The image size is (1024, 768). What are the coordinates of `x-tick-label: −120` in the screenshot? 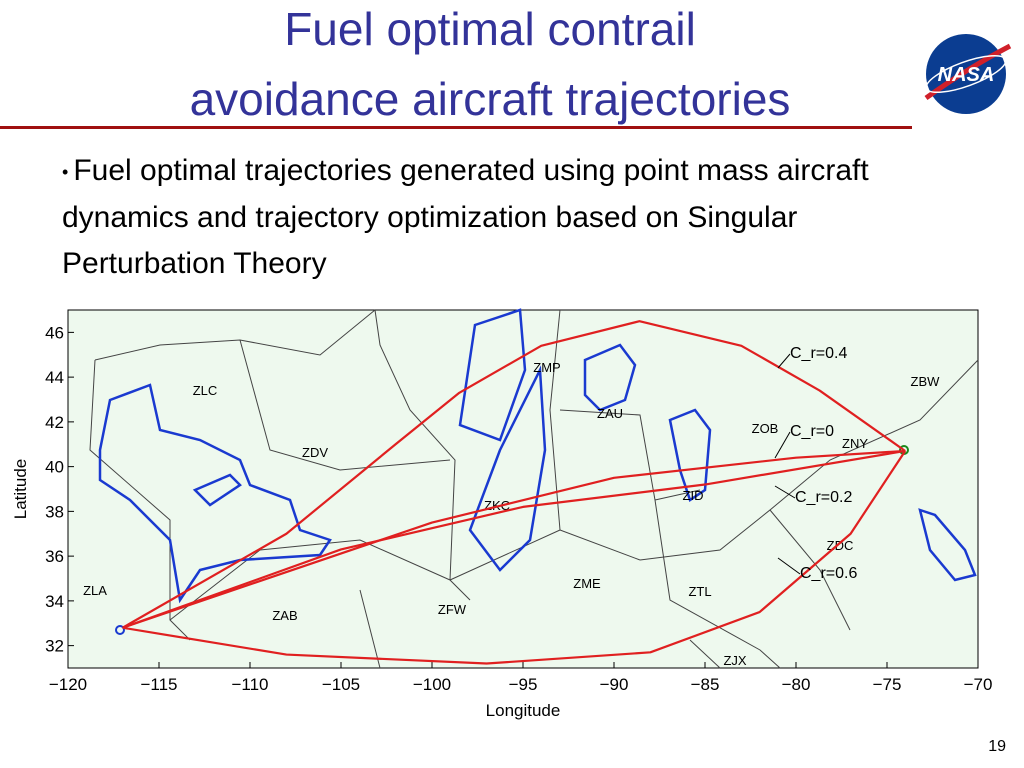 It's located at (68, 684).